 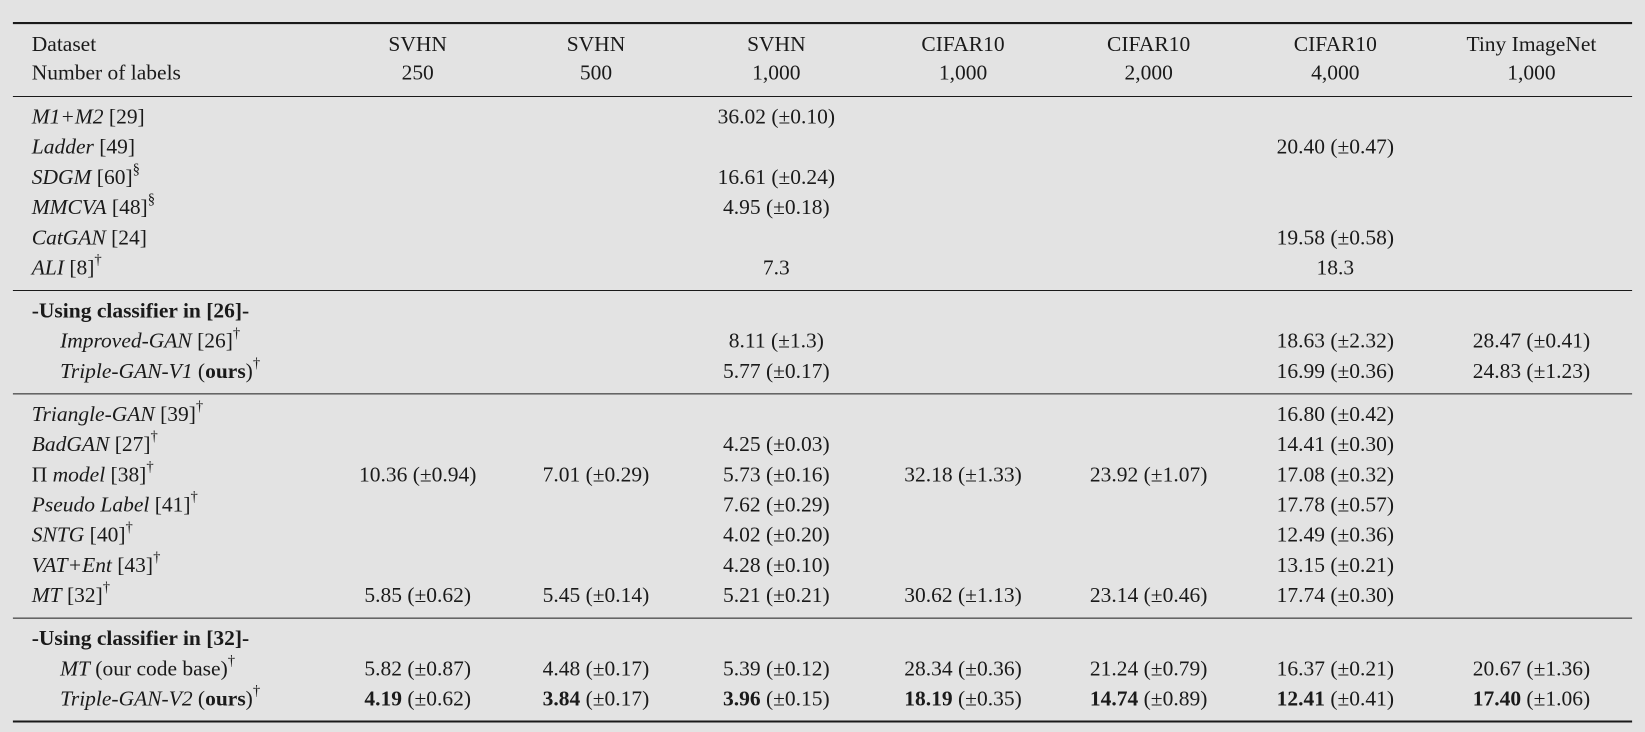 I want to click on method-part: ours, so click(x=225, y=698).